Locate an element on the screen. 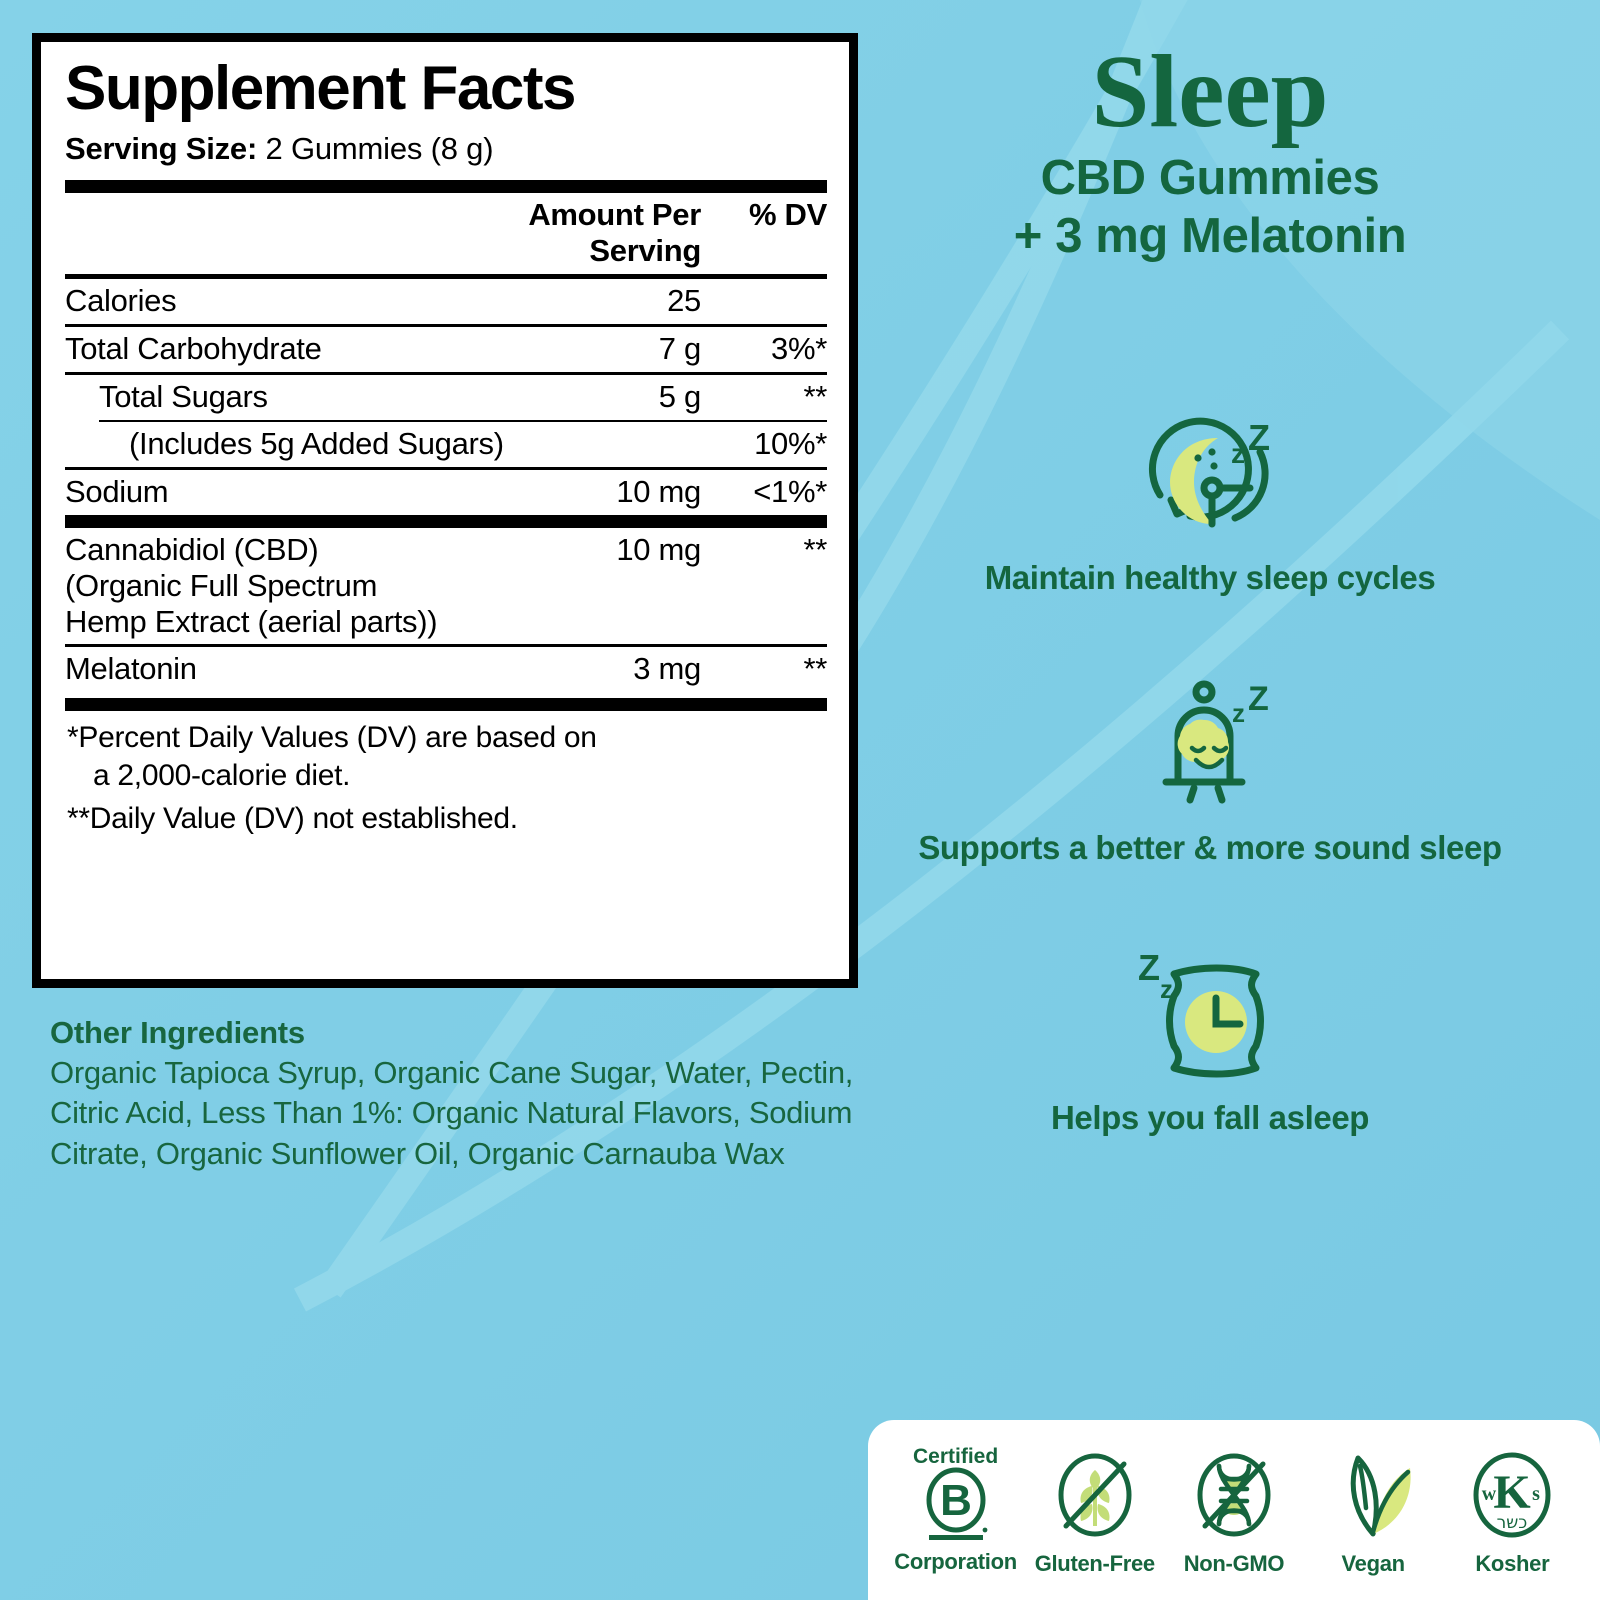 The height and width of the screenshot is (1600, 1600). row-dv is located at coordinates (764, 301).